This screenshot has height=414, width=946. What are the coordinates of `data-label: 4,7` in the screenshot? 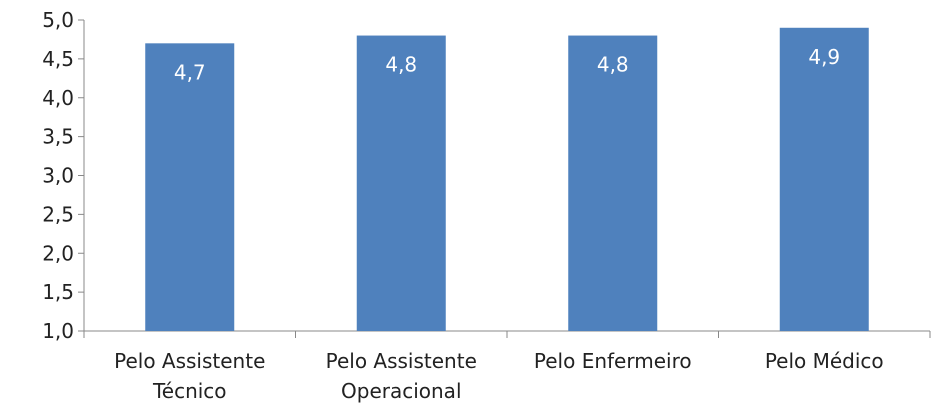 It's located at (190, 72).